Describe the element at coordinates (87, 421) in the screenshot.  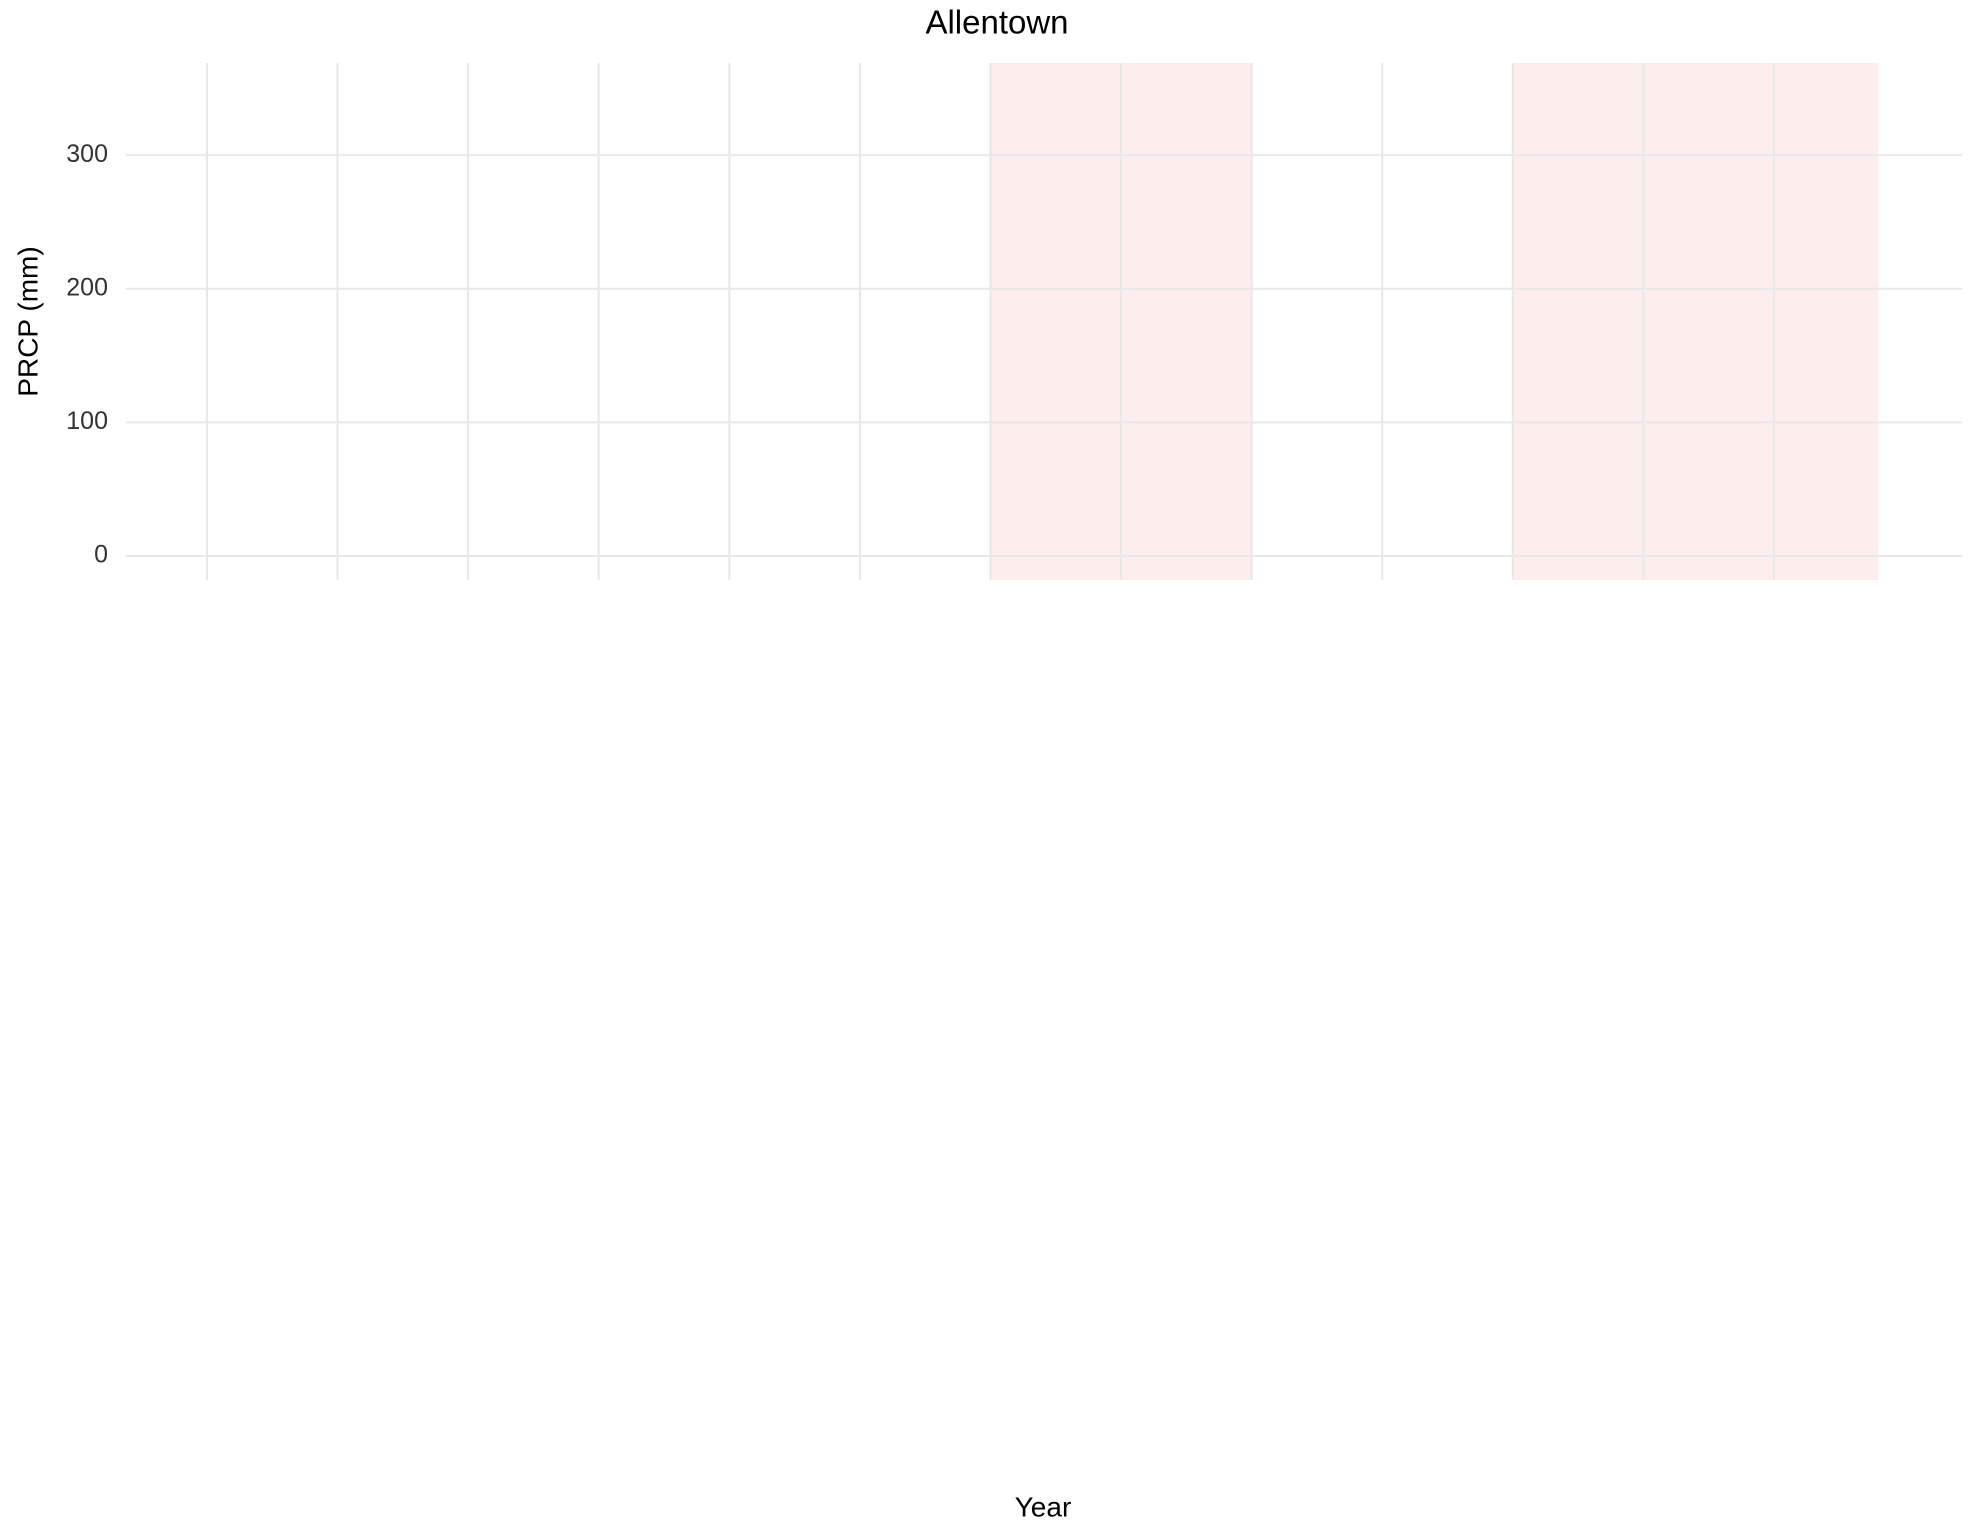
I see `y-tick-label: 100` at that location.